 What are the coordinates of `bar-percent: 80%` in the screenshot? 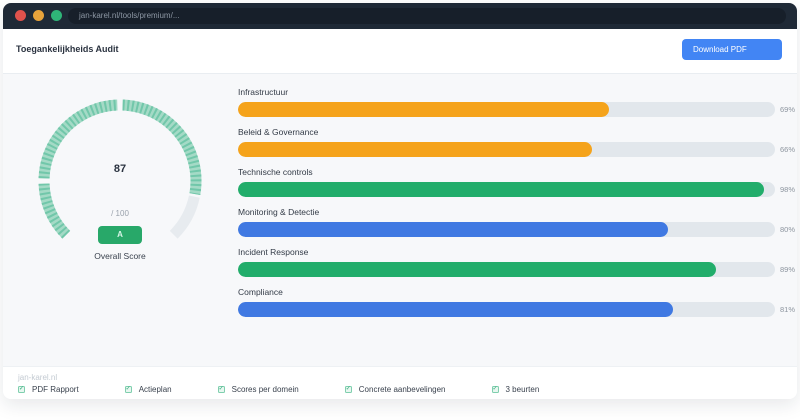 It's located at (788, 229).